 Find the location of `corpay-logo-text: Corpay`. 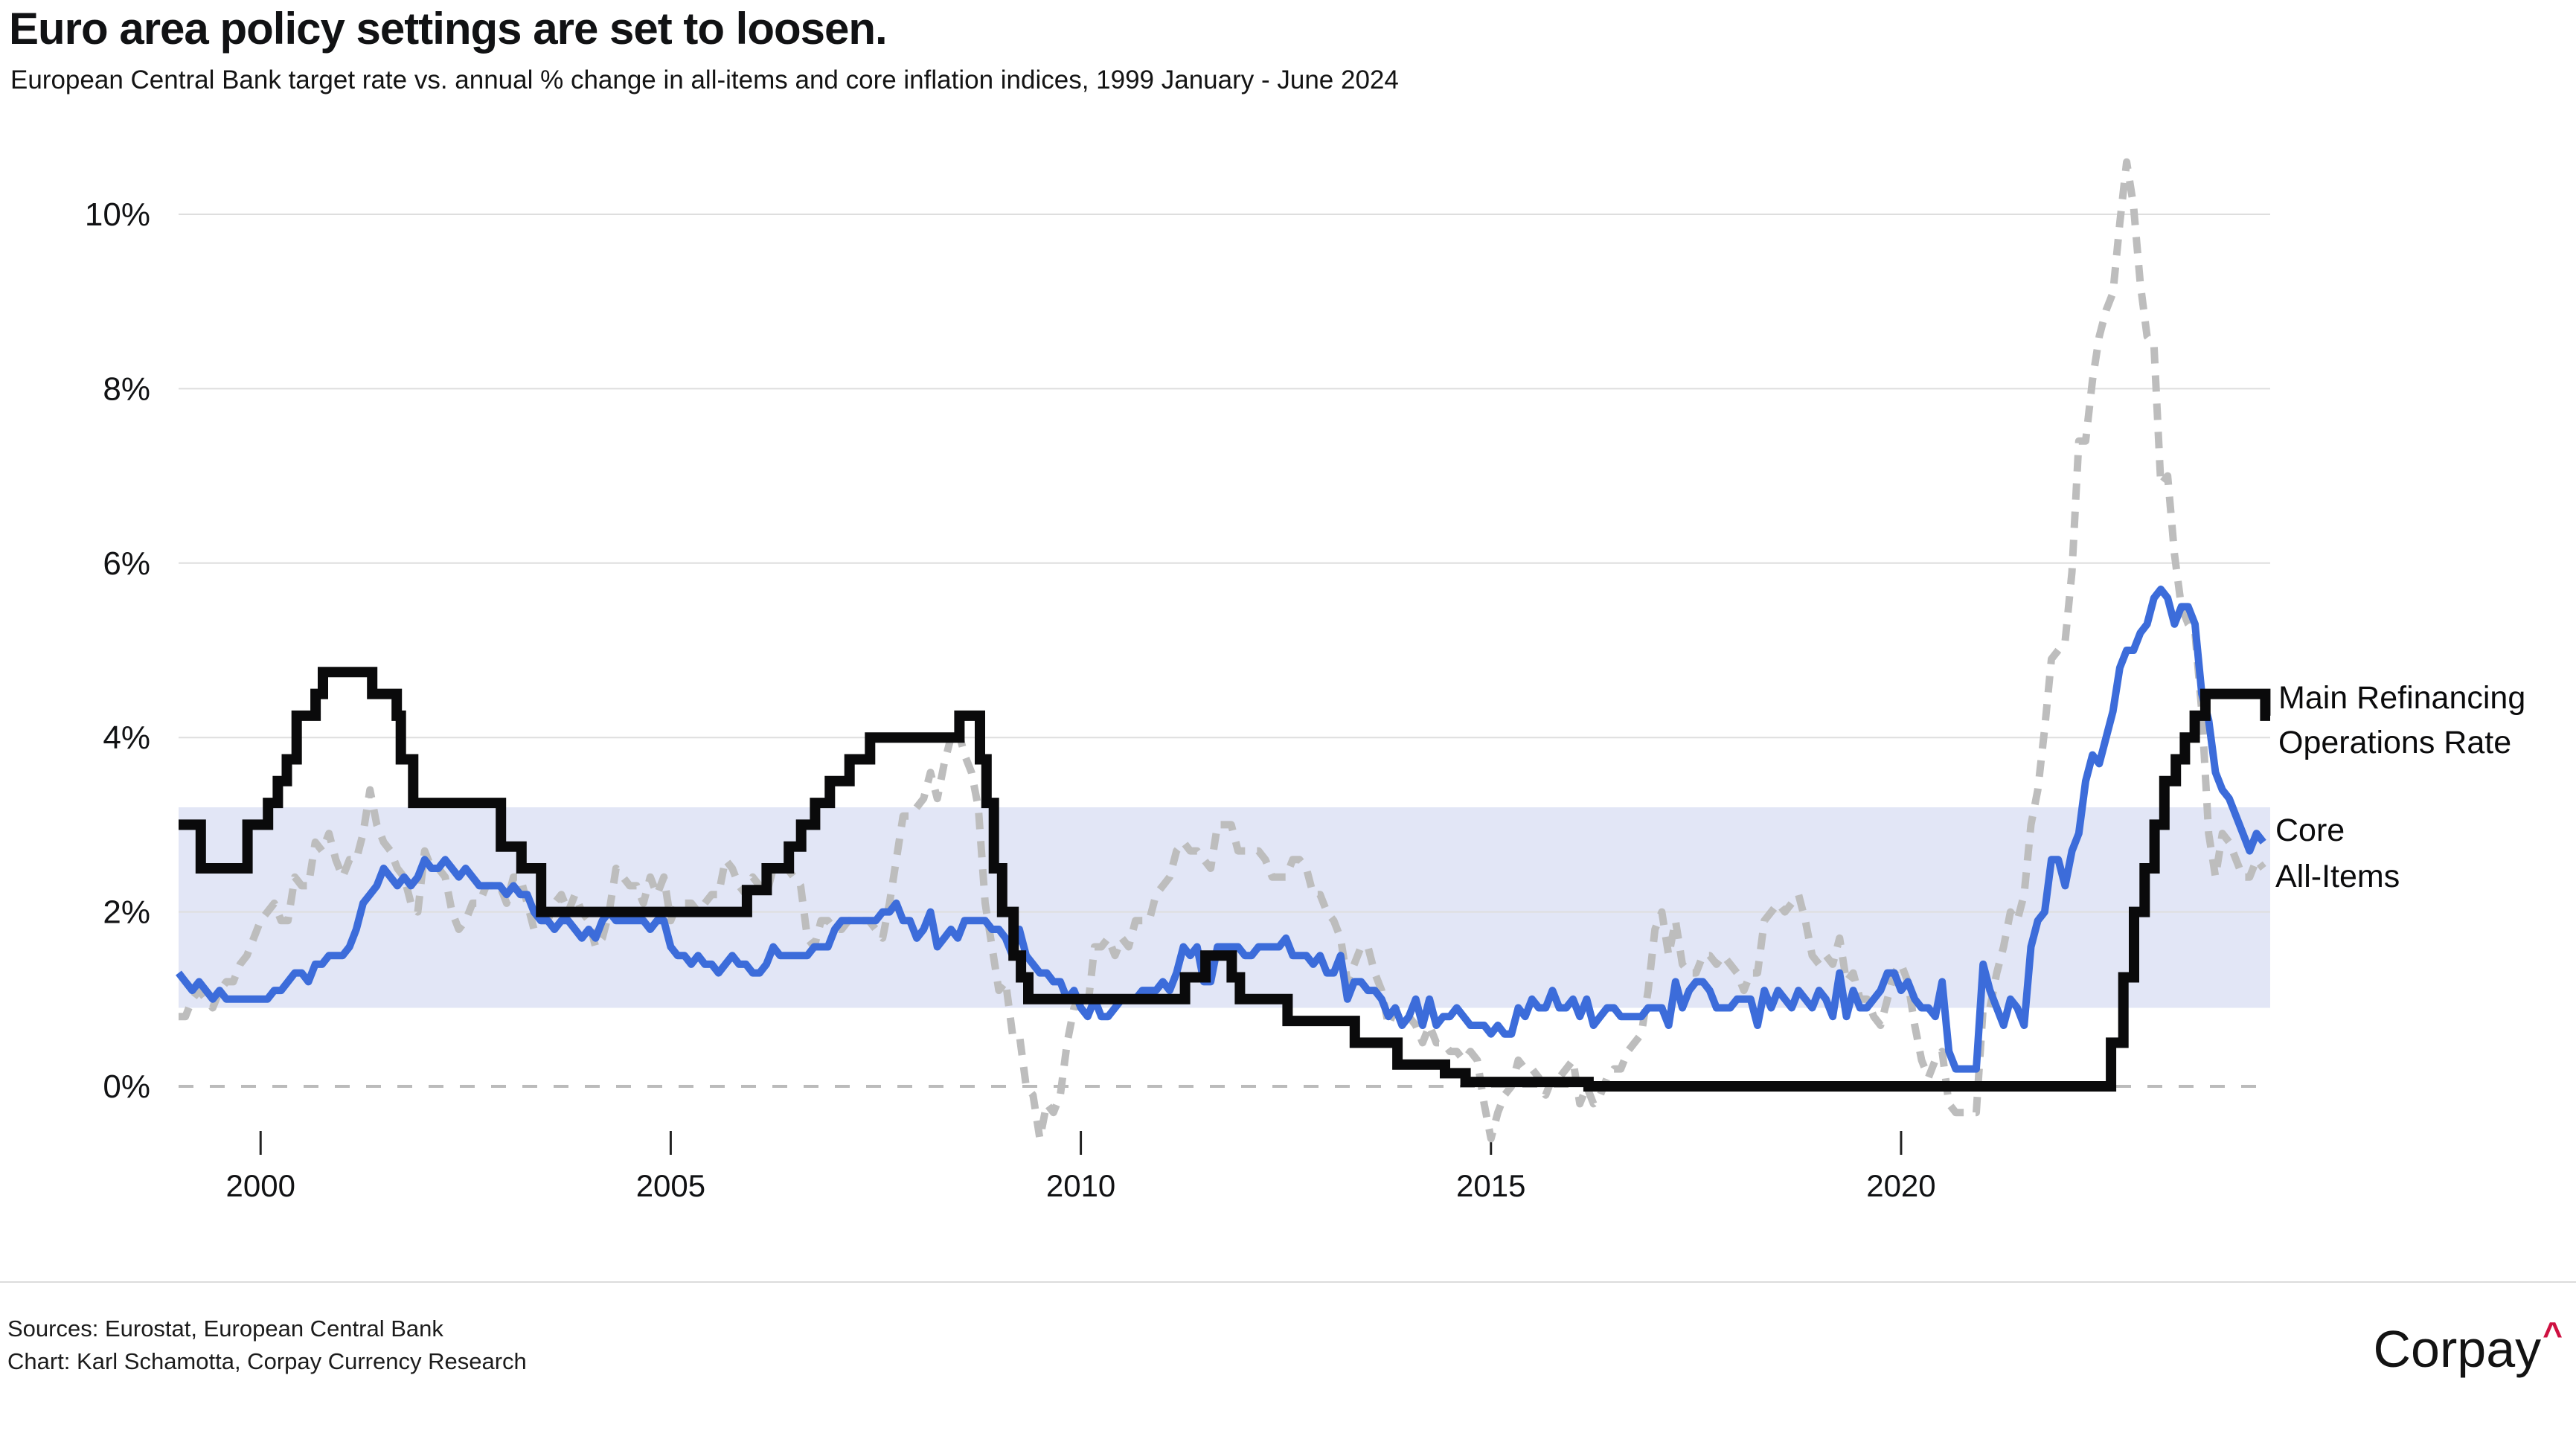

corpay-logo-text: Corpay is located at coordinates (2457, 1349).